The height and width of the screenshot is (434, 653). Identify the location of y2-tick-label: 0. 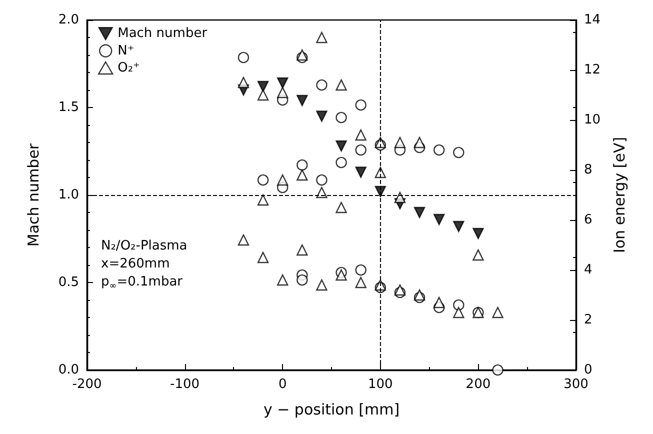
(588, 370).